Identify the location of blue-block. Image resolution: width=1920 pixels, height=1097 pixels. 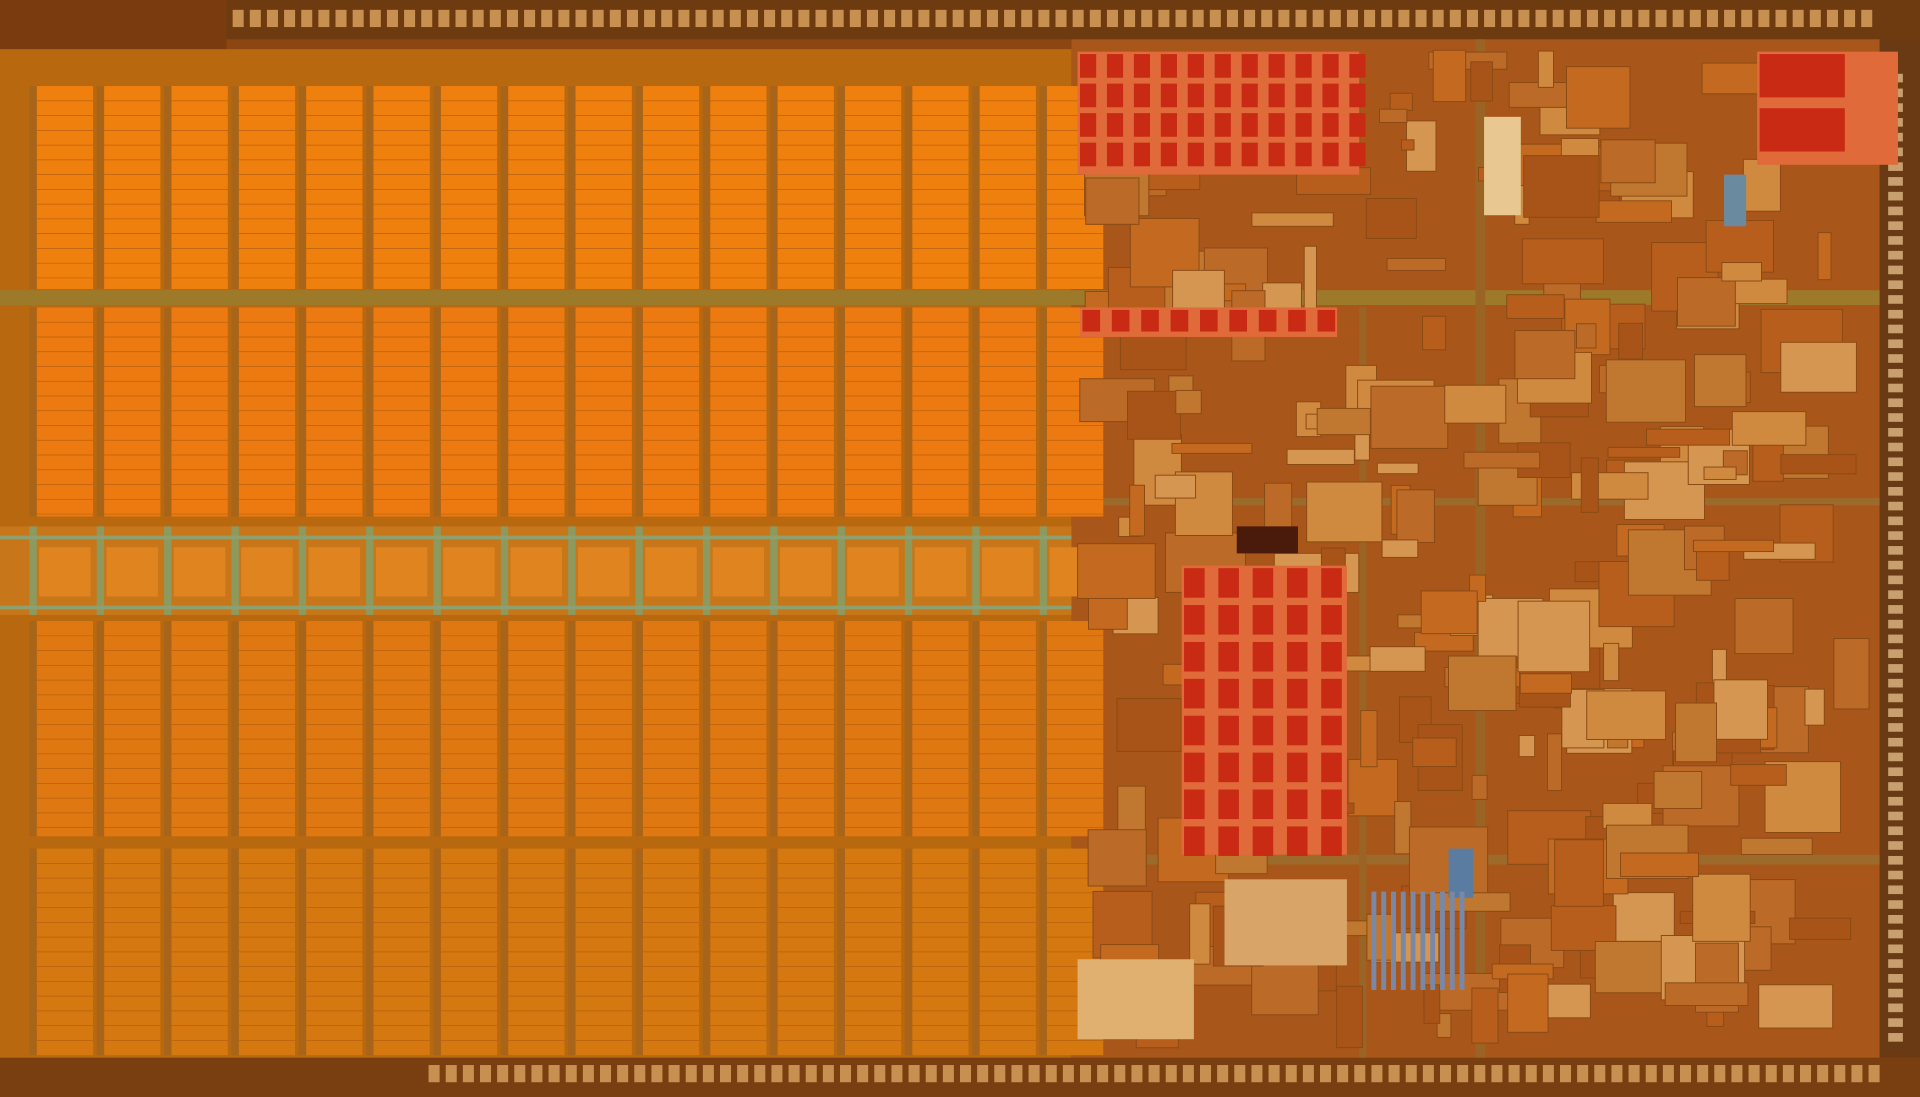
(1735, 200).